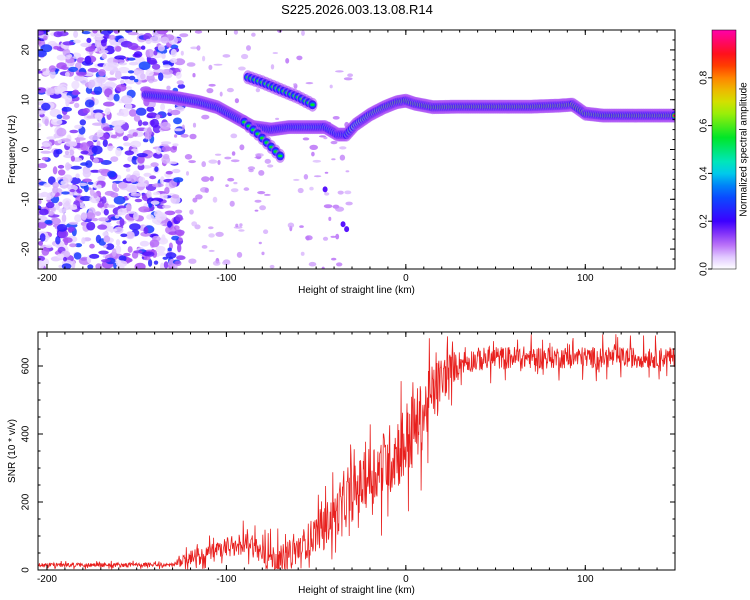 The width and height of the screenshot is (750, 600). What do you see at coordinates (26, 433) in the screenshot?
I see `snr-y-tick-label: 400` at bounding box center [26, 433].